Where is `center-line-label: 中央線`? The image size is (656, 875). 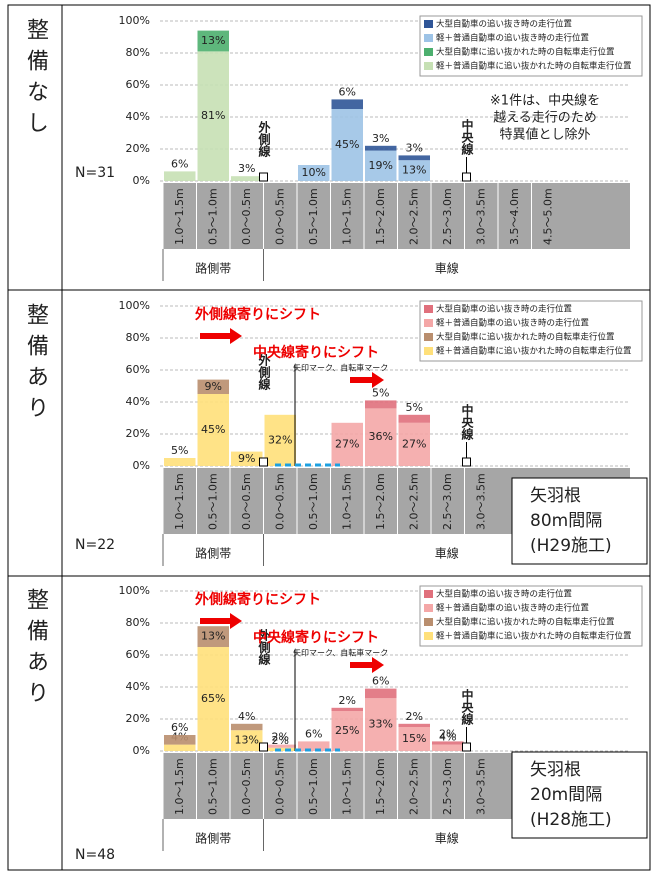 center-line-label: 中央線 is located at coordinates (467, 422).